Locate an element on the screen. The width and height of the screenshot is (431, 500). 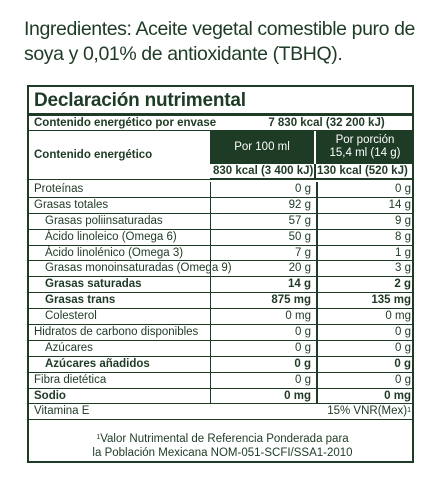
value-per-100ml: 20 g is located at coordinates (262, 269).